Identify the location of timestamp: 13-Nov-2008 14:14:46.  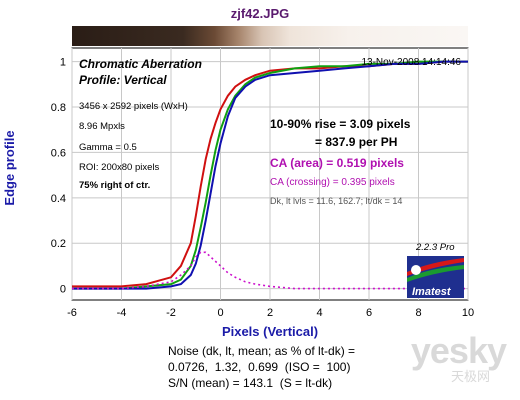
(411, 62).